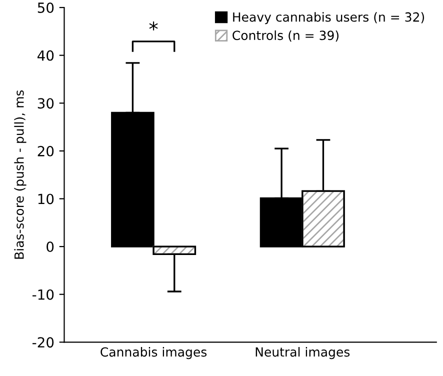  Describe the element at coordinates (153, 26) in the screenshot. I see `annotation: *` at that location.